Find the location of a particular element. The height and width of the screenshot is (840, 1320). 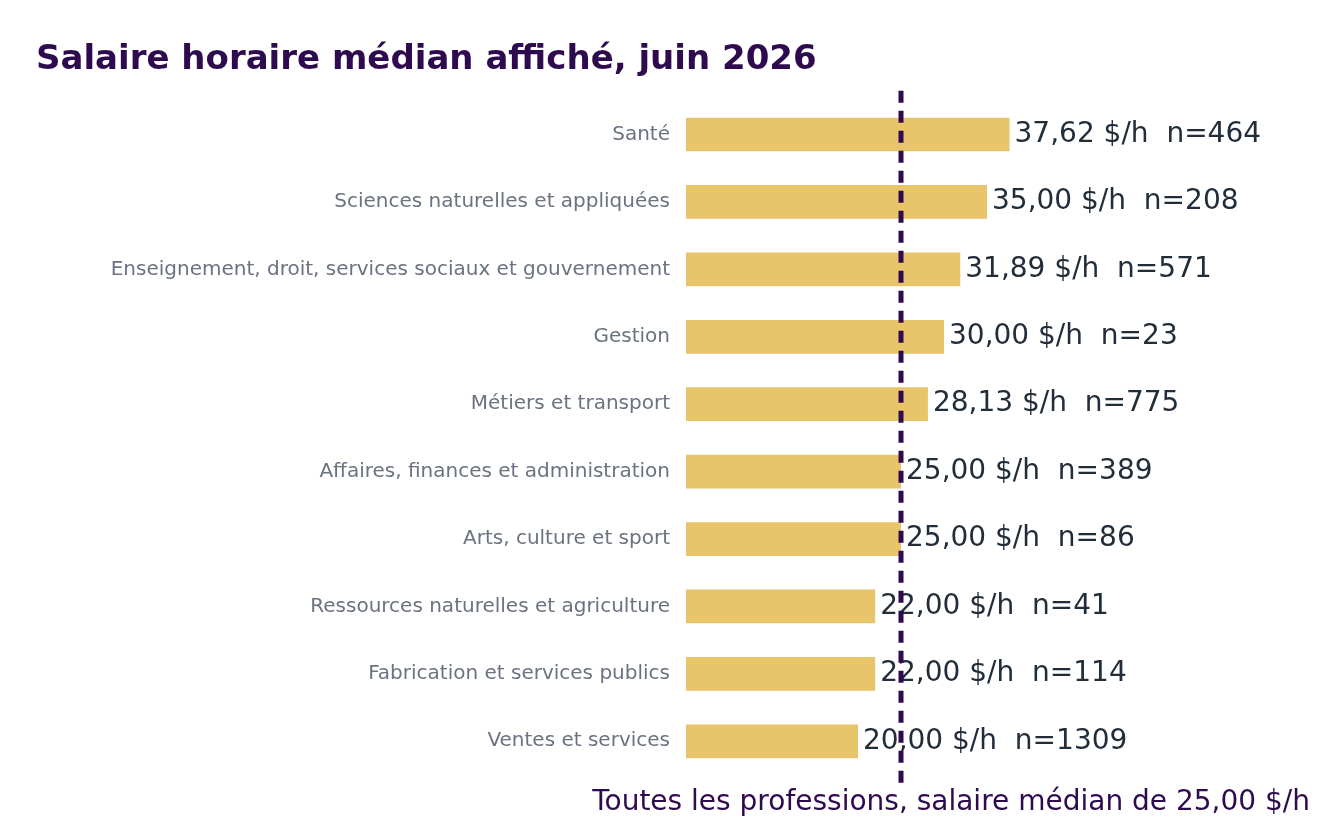

y-tick-label: Métiers et transport is located at coordinates (570, 402).